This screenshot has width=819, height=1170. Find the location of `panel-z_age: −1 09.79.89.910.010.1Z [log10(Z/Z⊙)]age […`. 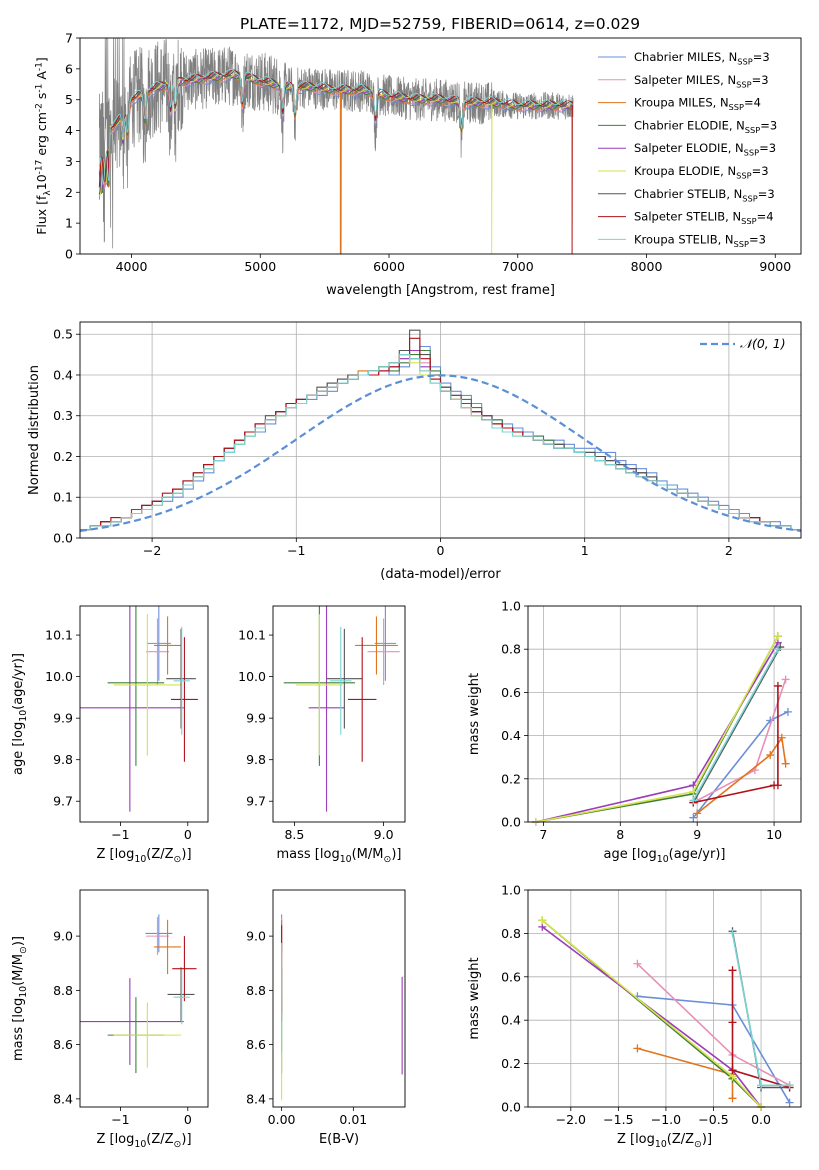

panel-z_age: −1 09.79.89.910.010.1Z [log10(Z/Z⊙)]age [… is located at coordinates (110, 735).